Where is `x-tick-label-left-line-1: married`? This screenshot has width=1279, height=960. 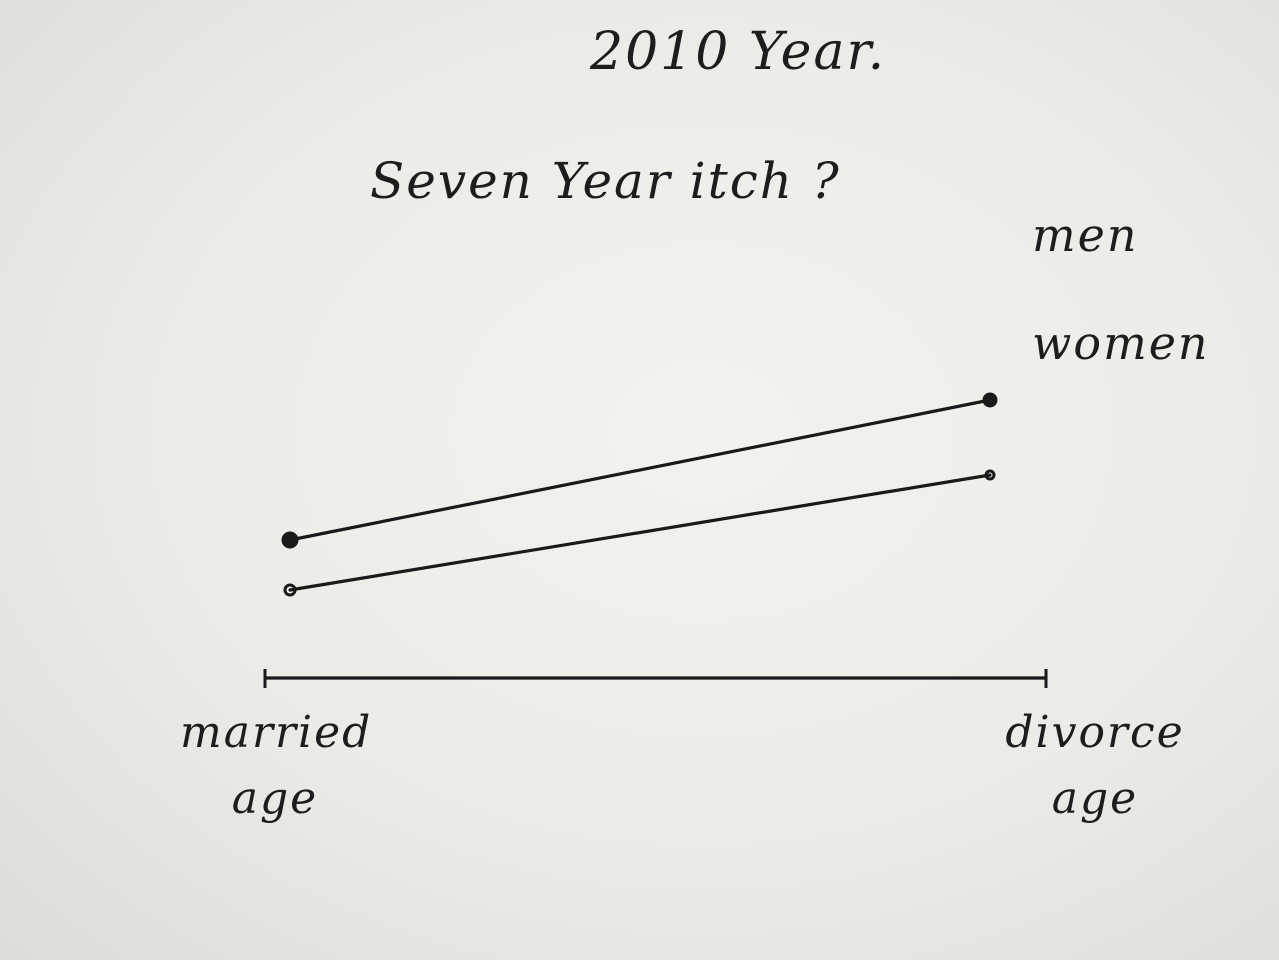
x-tick-label-left-line-1: married is located at coordinates (276, 732).